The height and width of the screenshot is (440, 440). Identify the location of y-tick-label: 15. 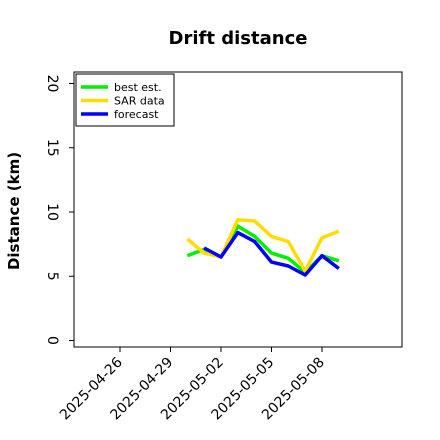
(52, 148).